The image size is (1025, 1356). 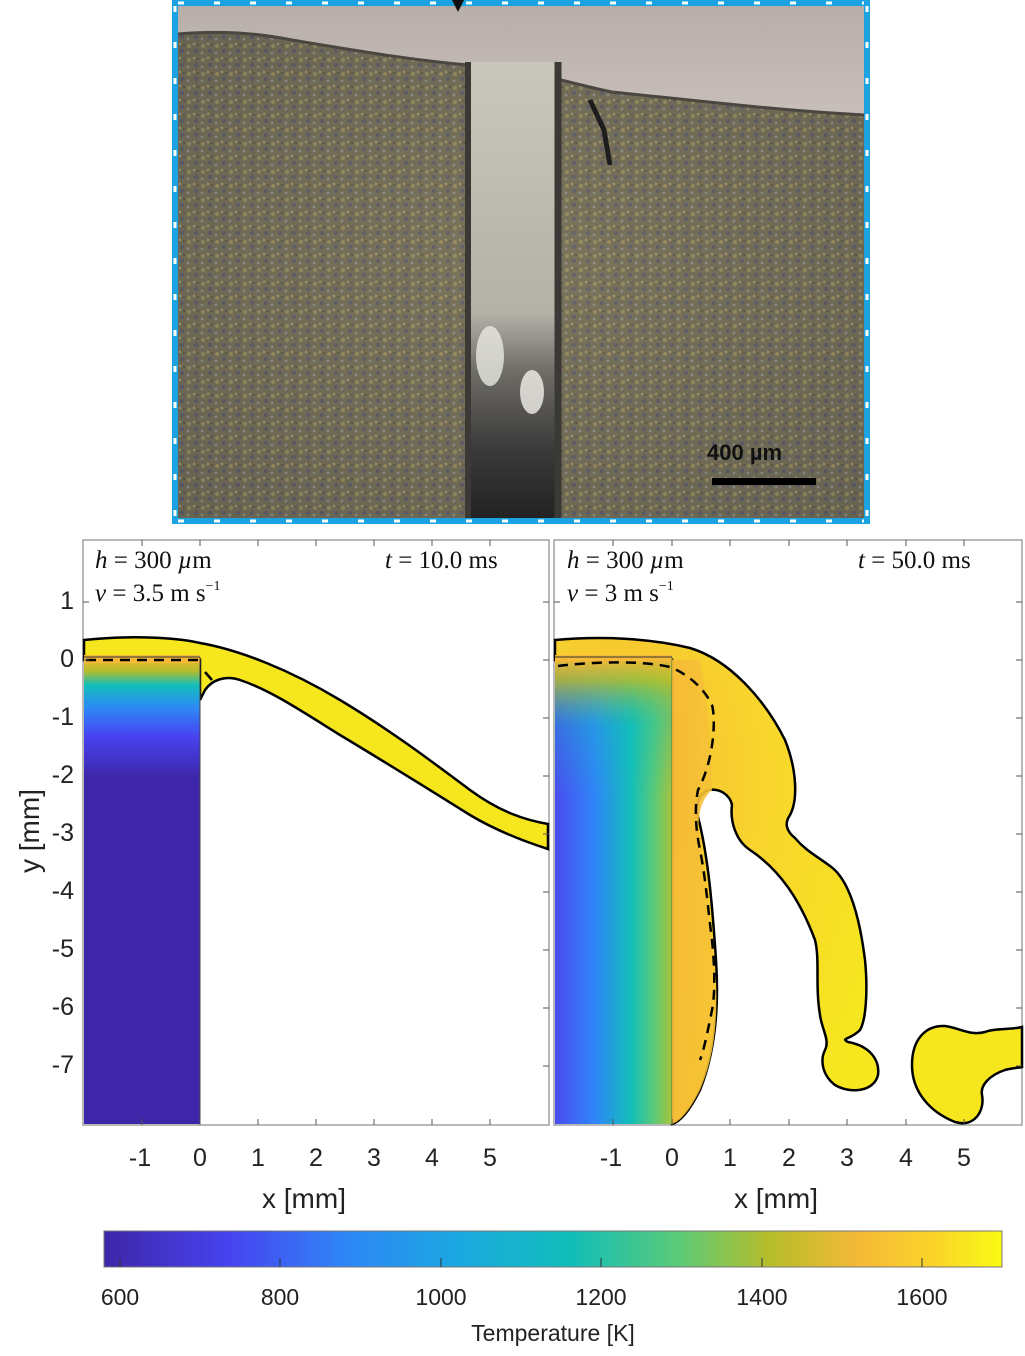 I want to click on molten-ligament, so click(x=716, y=881).